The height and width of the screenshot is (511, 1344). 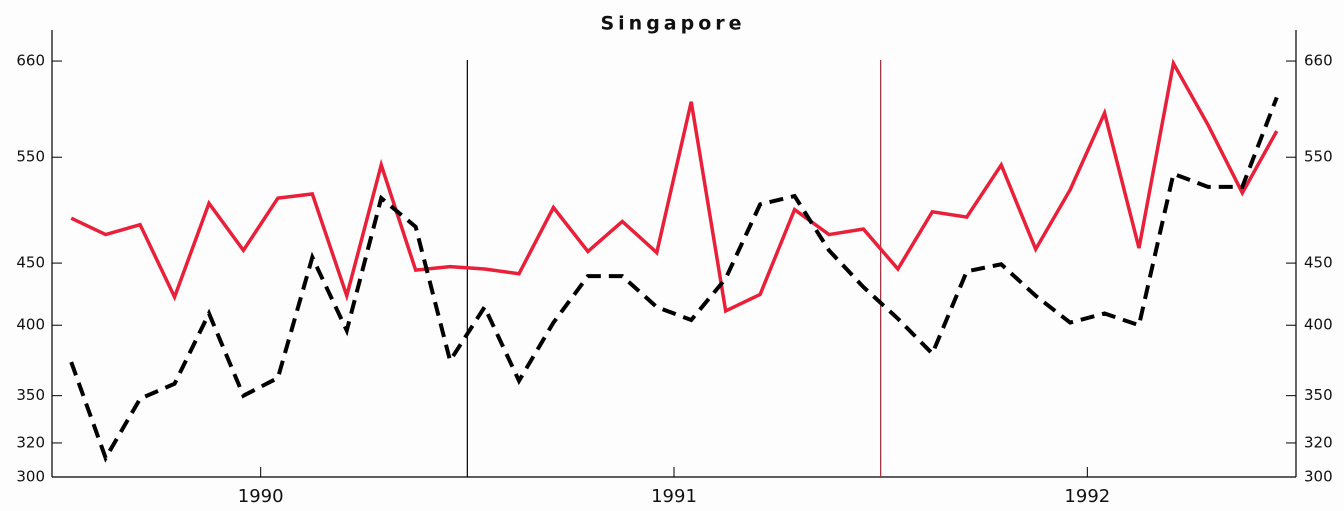 I want to click on x-tick-label: 1992, so click(x=1087, y=496).